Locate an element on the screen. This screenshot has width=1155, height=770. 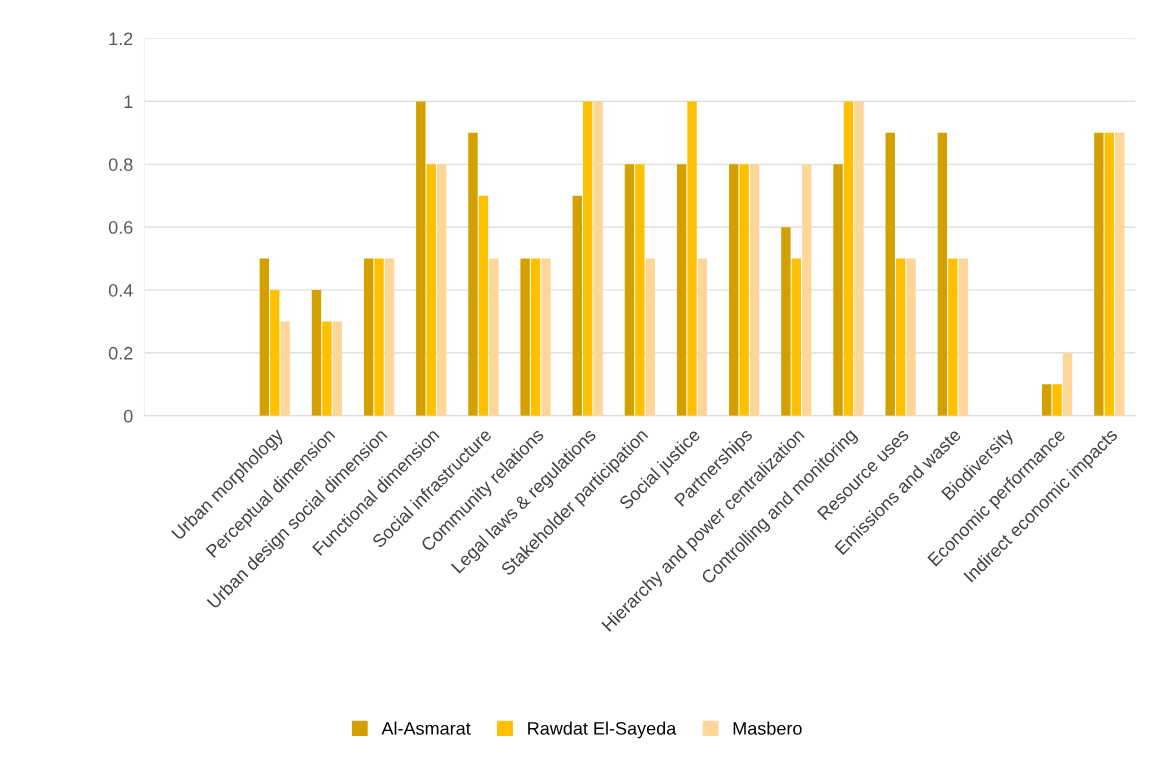
y-tick-label: 0.6 is located at coordinates (120, 227).